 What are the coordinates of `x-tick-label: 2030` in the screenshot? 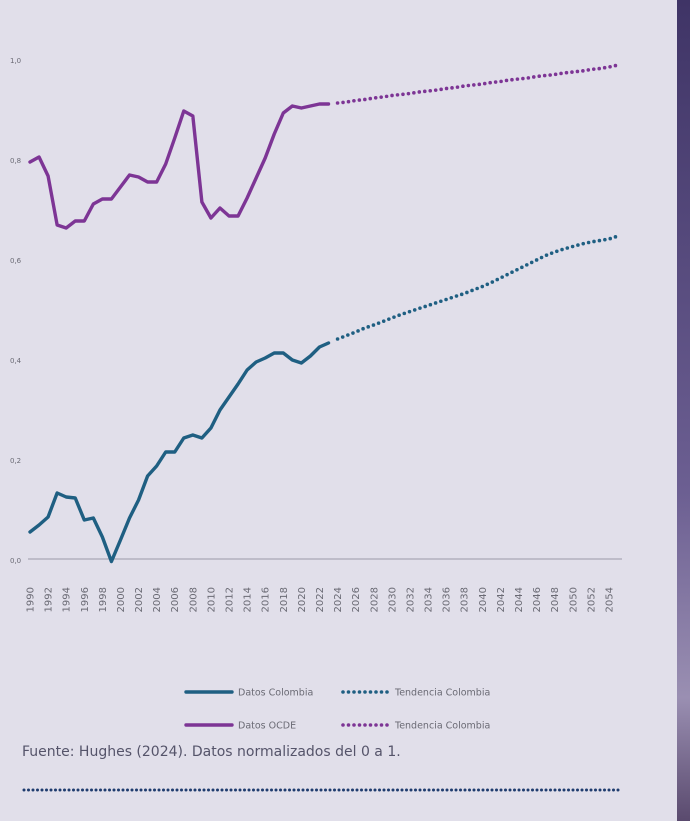 It's located at (392, 599).